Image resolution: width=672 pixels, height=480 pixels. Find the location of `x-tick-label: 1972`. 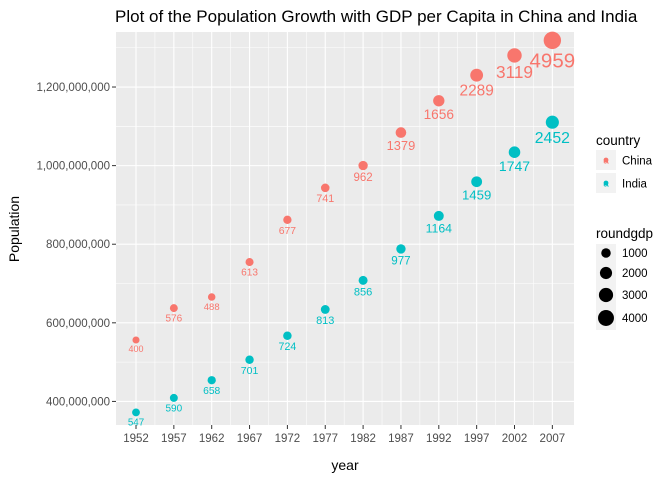

x-tick-label: 1972 is located at coordinates (288, 439).